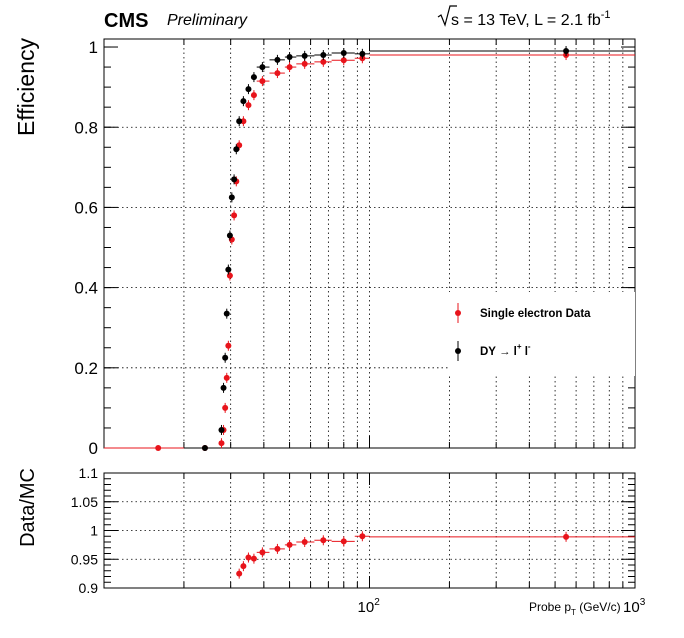 The width and height of the screenshot is (684, 638). I want to click on sqrt-sign, so click(447, 16).